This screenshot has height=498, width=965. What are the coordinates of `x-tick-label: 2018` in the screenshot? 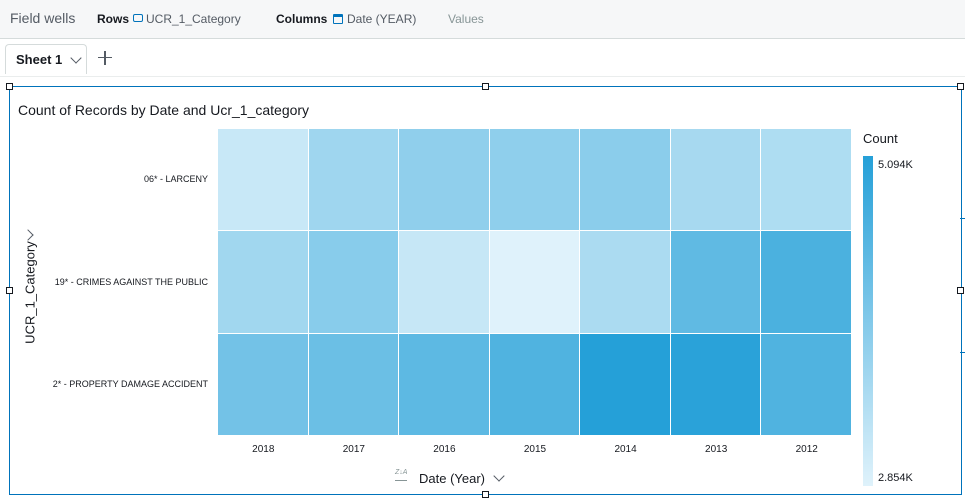 It's located at (263, 449).